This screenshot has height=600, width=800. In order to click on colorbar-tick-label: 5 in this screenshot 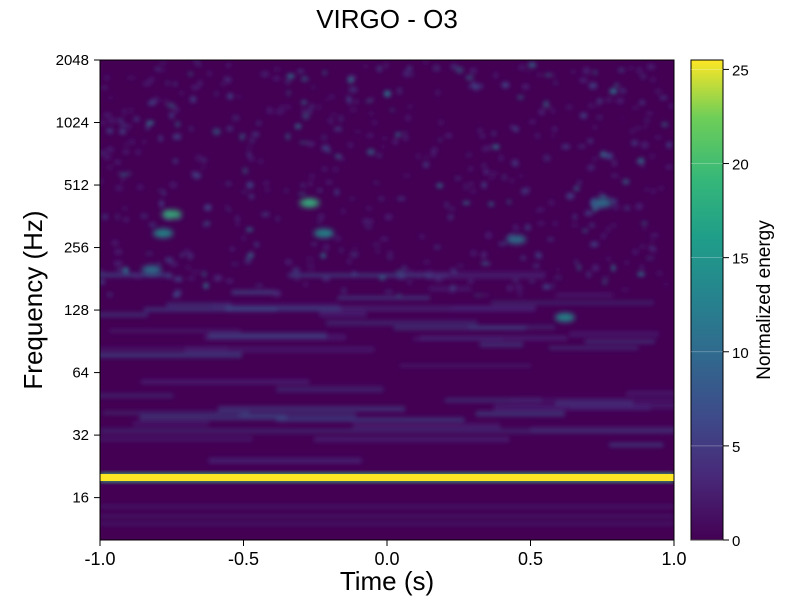, I will do `click(736, 447)`.